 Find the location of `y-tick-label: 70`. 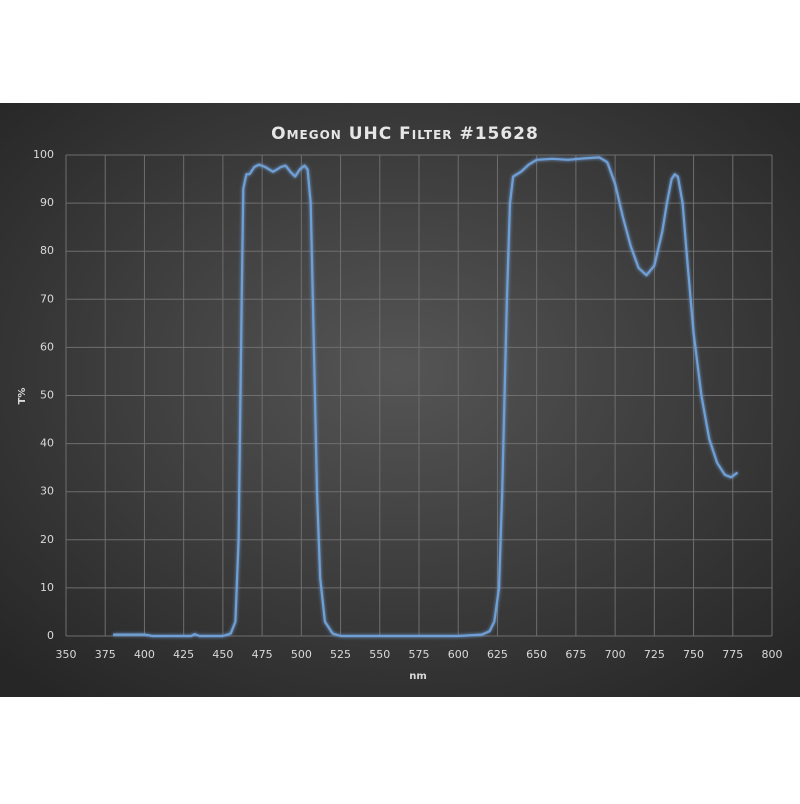

y-tick-label: 70 is located at coordinates (47, 298).